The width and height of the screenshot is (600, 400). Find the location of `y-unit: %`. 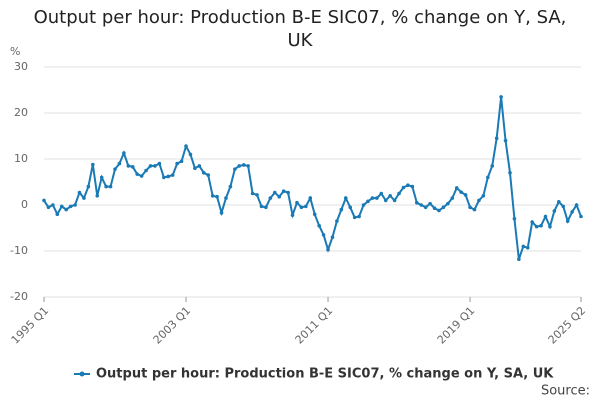

y-unit: % is located at coordinates (15, 51).